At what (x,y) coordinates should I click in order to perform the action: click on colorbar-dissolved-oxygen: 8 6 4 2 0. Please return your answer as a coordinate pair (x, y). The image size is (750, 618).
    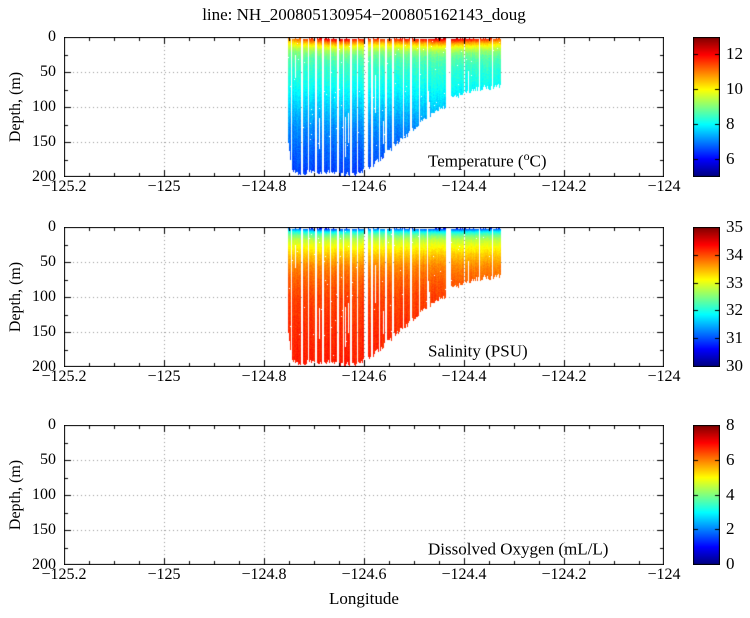
    Looking at the image, I should click on (714, 494).